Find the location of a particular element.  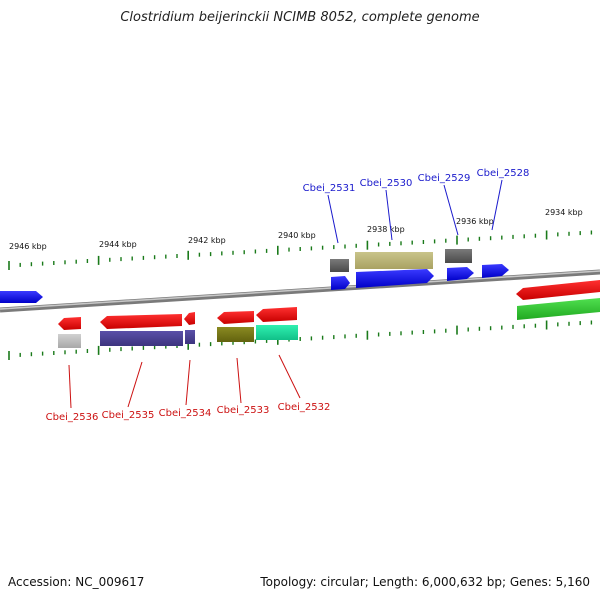

reverse-strand-genes is located at coordinates (329, 314).